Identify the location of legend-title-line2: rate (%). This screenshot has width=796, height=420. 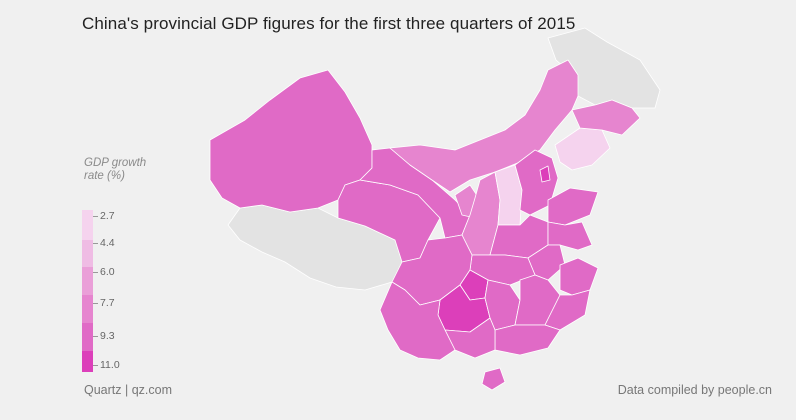
(104, 176).